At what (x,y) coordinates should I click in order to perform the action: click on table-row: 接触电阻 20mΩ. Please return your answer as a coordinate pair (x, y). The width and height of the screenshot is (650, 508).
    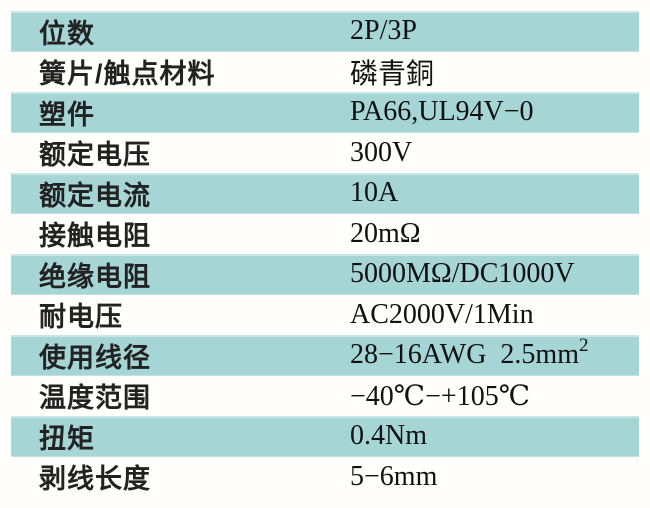
    Looking at the image, I should click on (325, 233).